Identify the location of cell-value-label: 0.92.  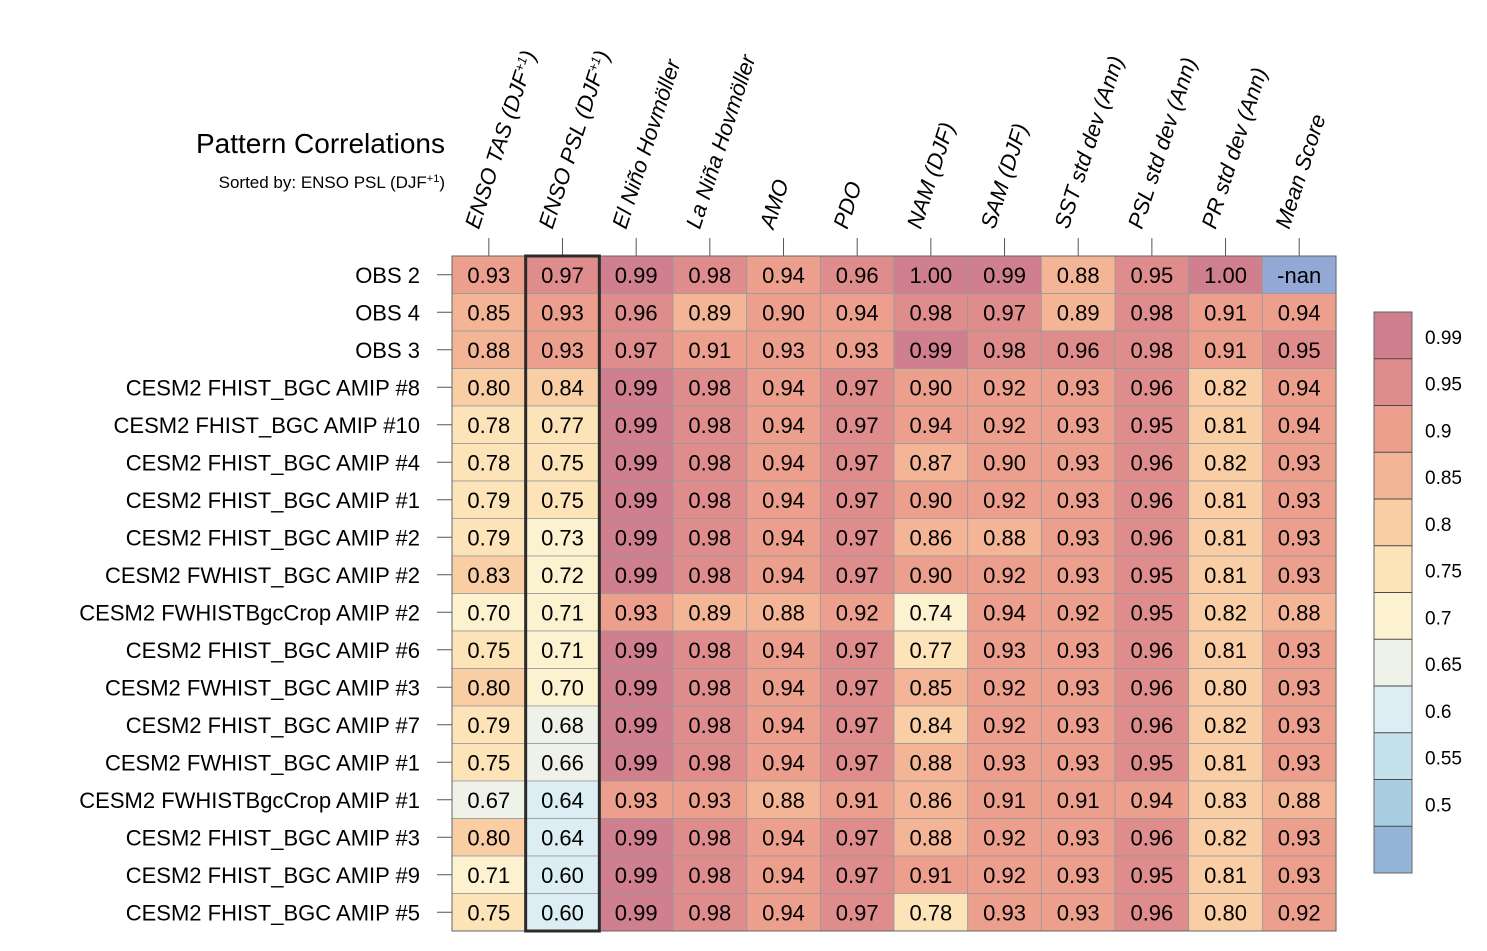
(1004, 837).